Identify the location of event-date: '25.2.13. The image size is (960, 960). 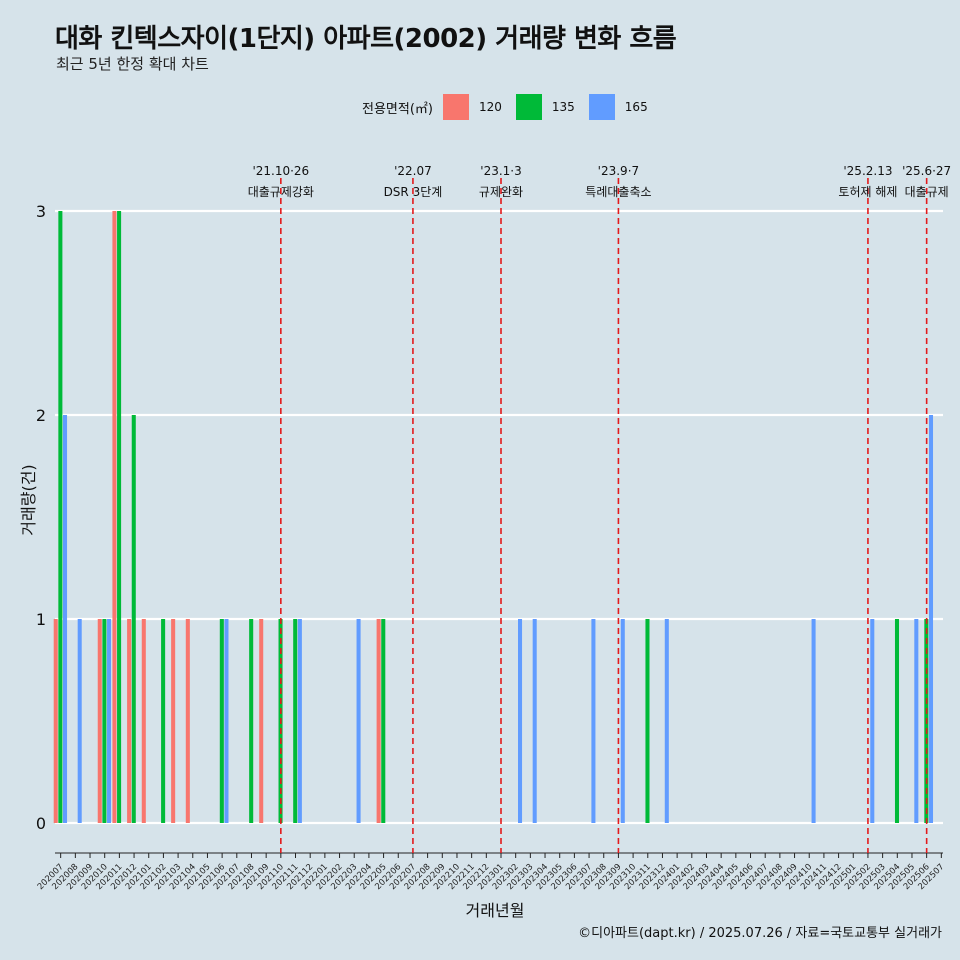
(867, 171).